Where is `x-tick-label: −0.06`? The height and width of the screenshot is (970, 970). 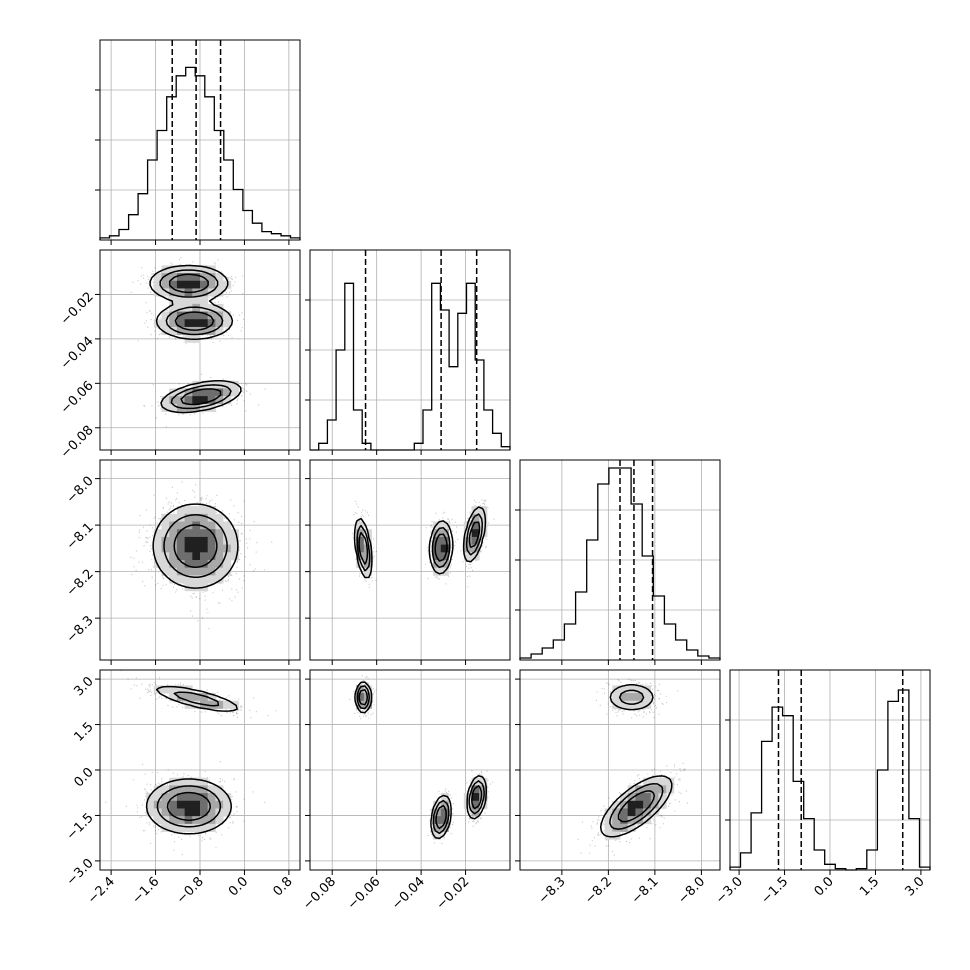 x-tick-label: −0.06 is located at coordinates (364, 893).